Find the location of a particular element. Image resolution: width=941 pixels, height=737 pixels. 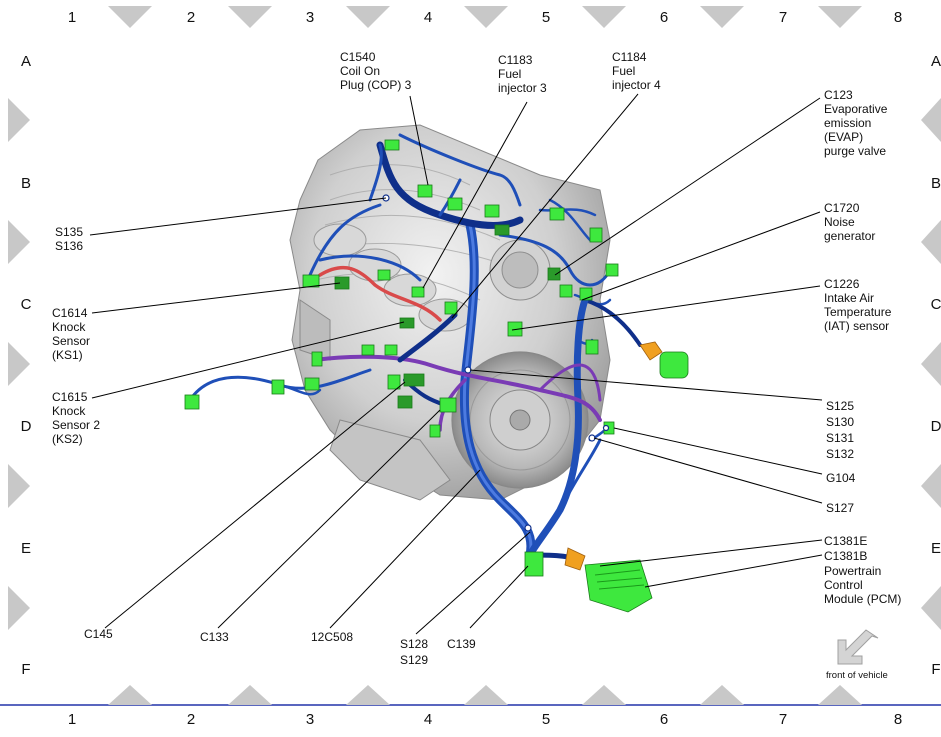

grid-column-top-1: 1 is located at coordinates (72, 17).